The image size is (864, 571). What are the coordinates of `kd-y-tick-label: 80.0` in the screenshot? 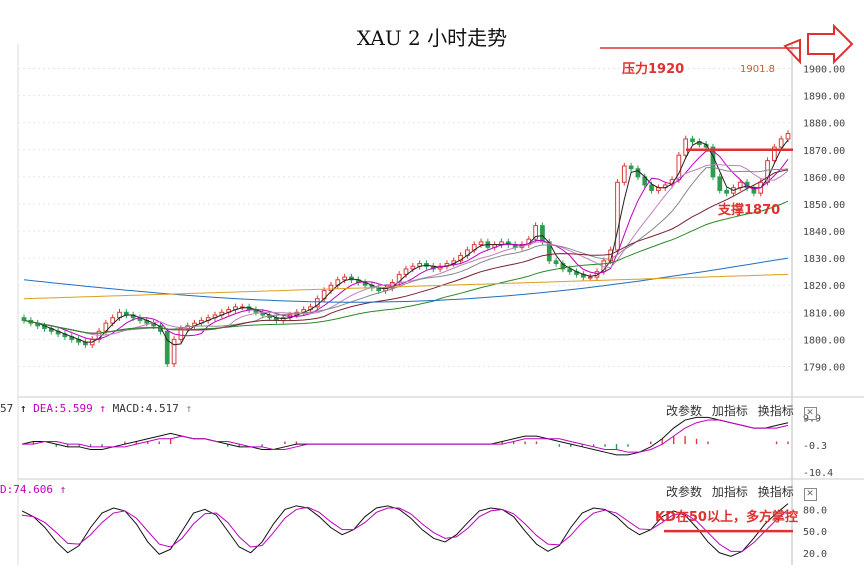 It's located at (815, 510).